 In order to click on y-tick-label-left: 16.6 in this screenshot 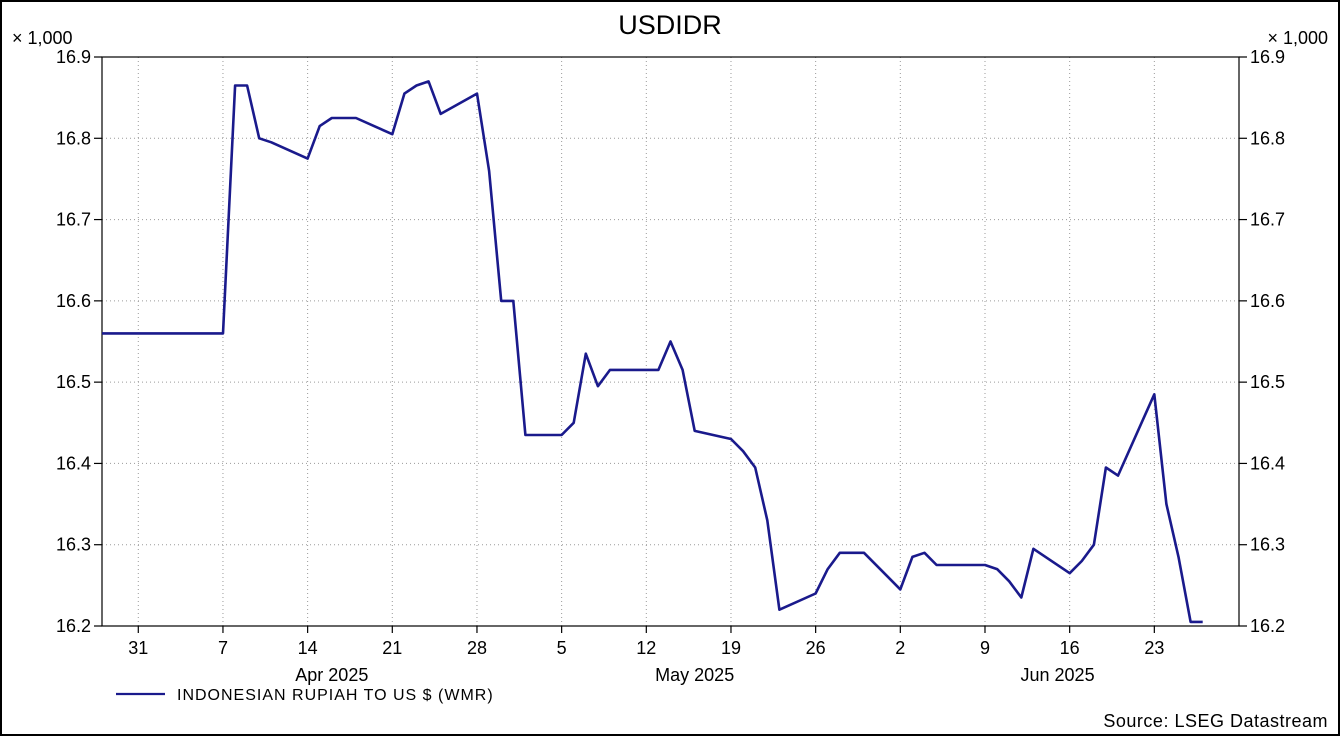, I will do `click(73, 301)`.